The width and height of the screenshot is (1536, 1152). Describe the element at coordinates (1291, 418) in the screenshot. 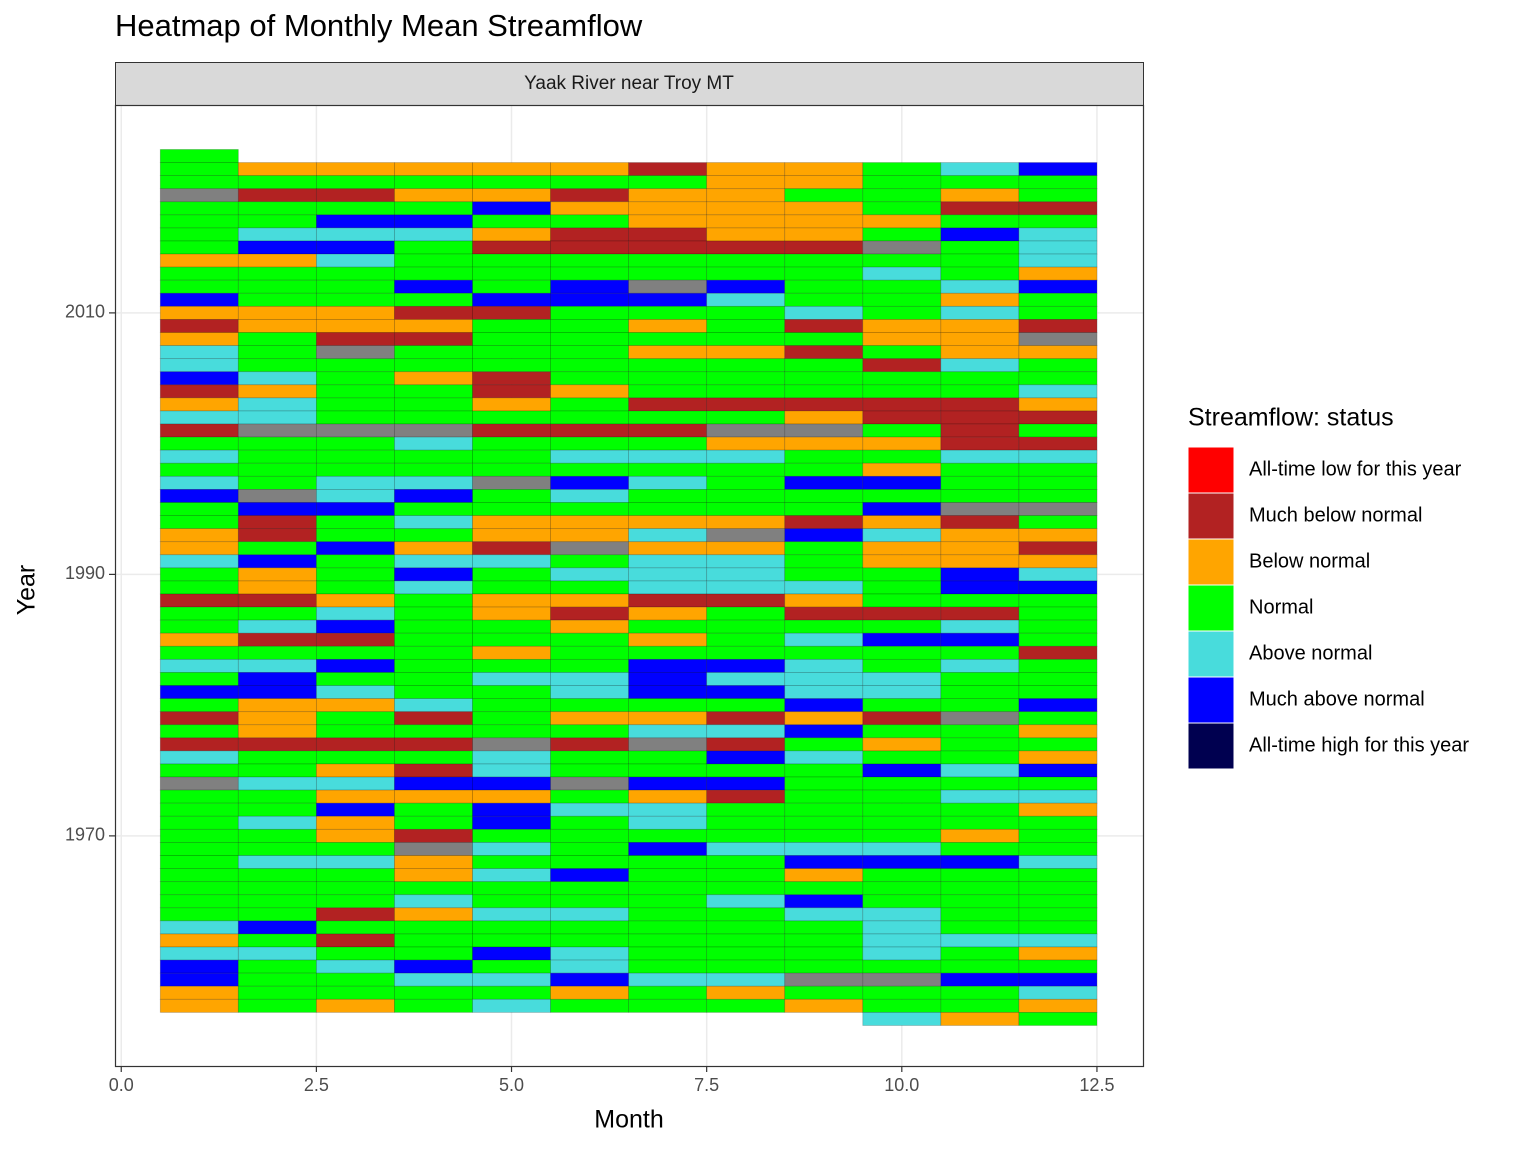

I see `legend-title: Streamflow: status` at that location.